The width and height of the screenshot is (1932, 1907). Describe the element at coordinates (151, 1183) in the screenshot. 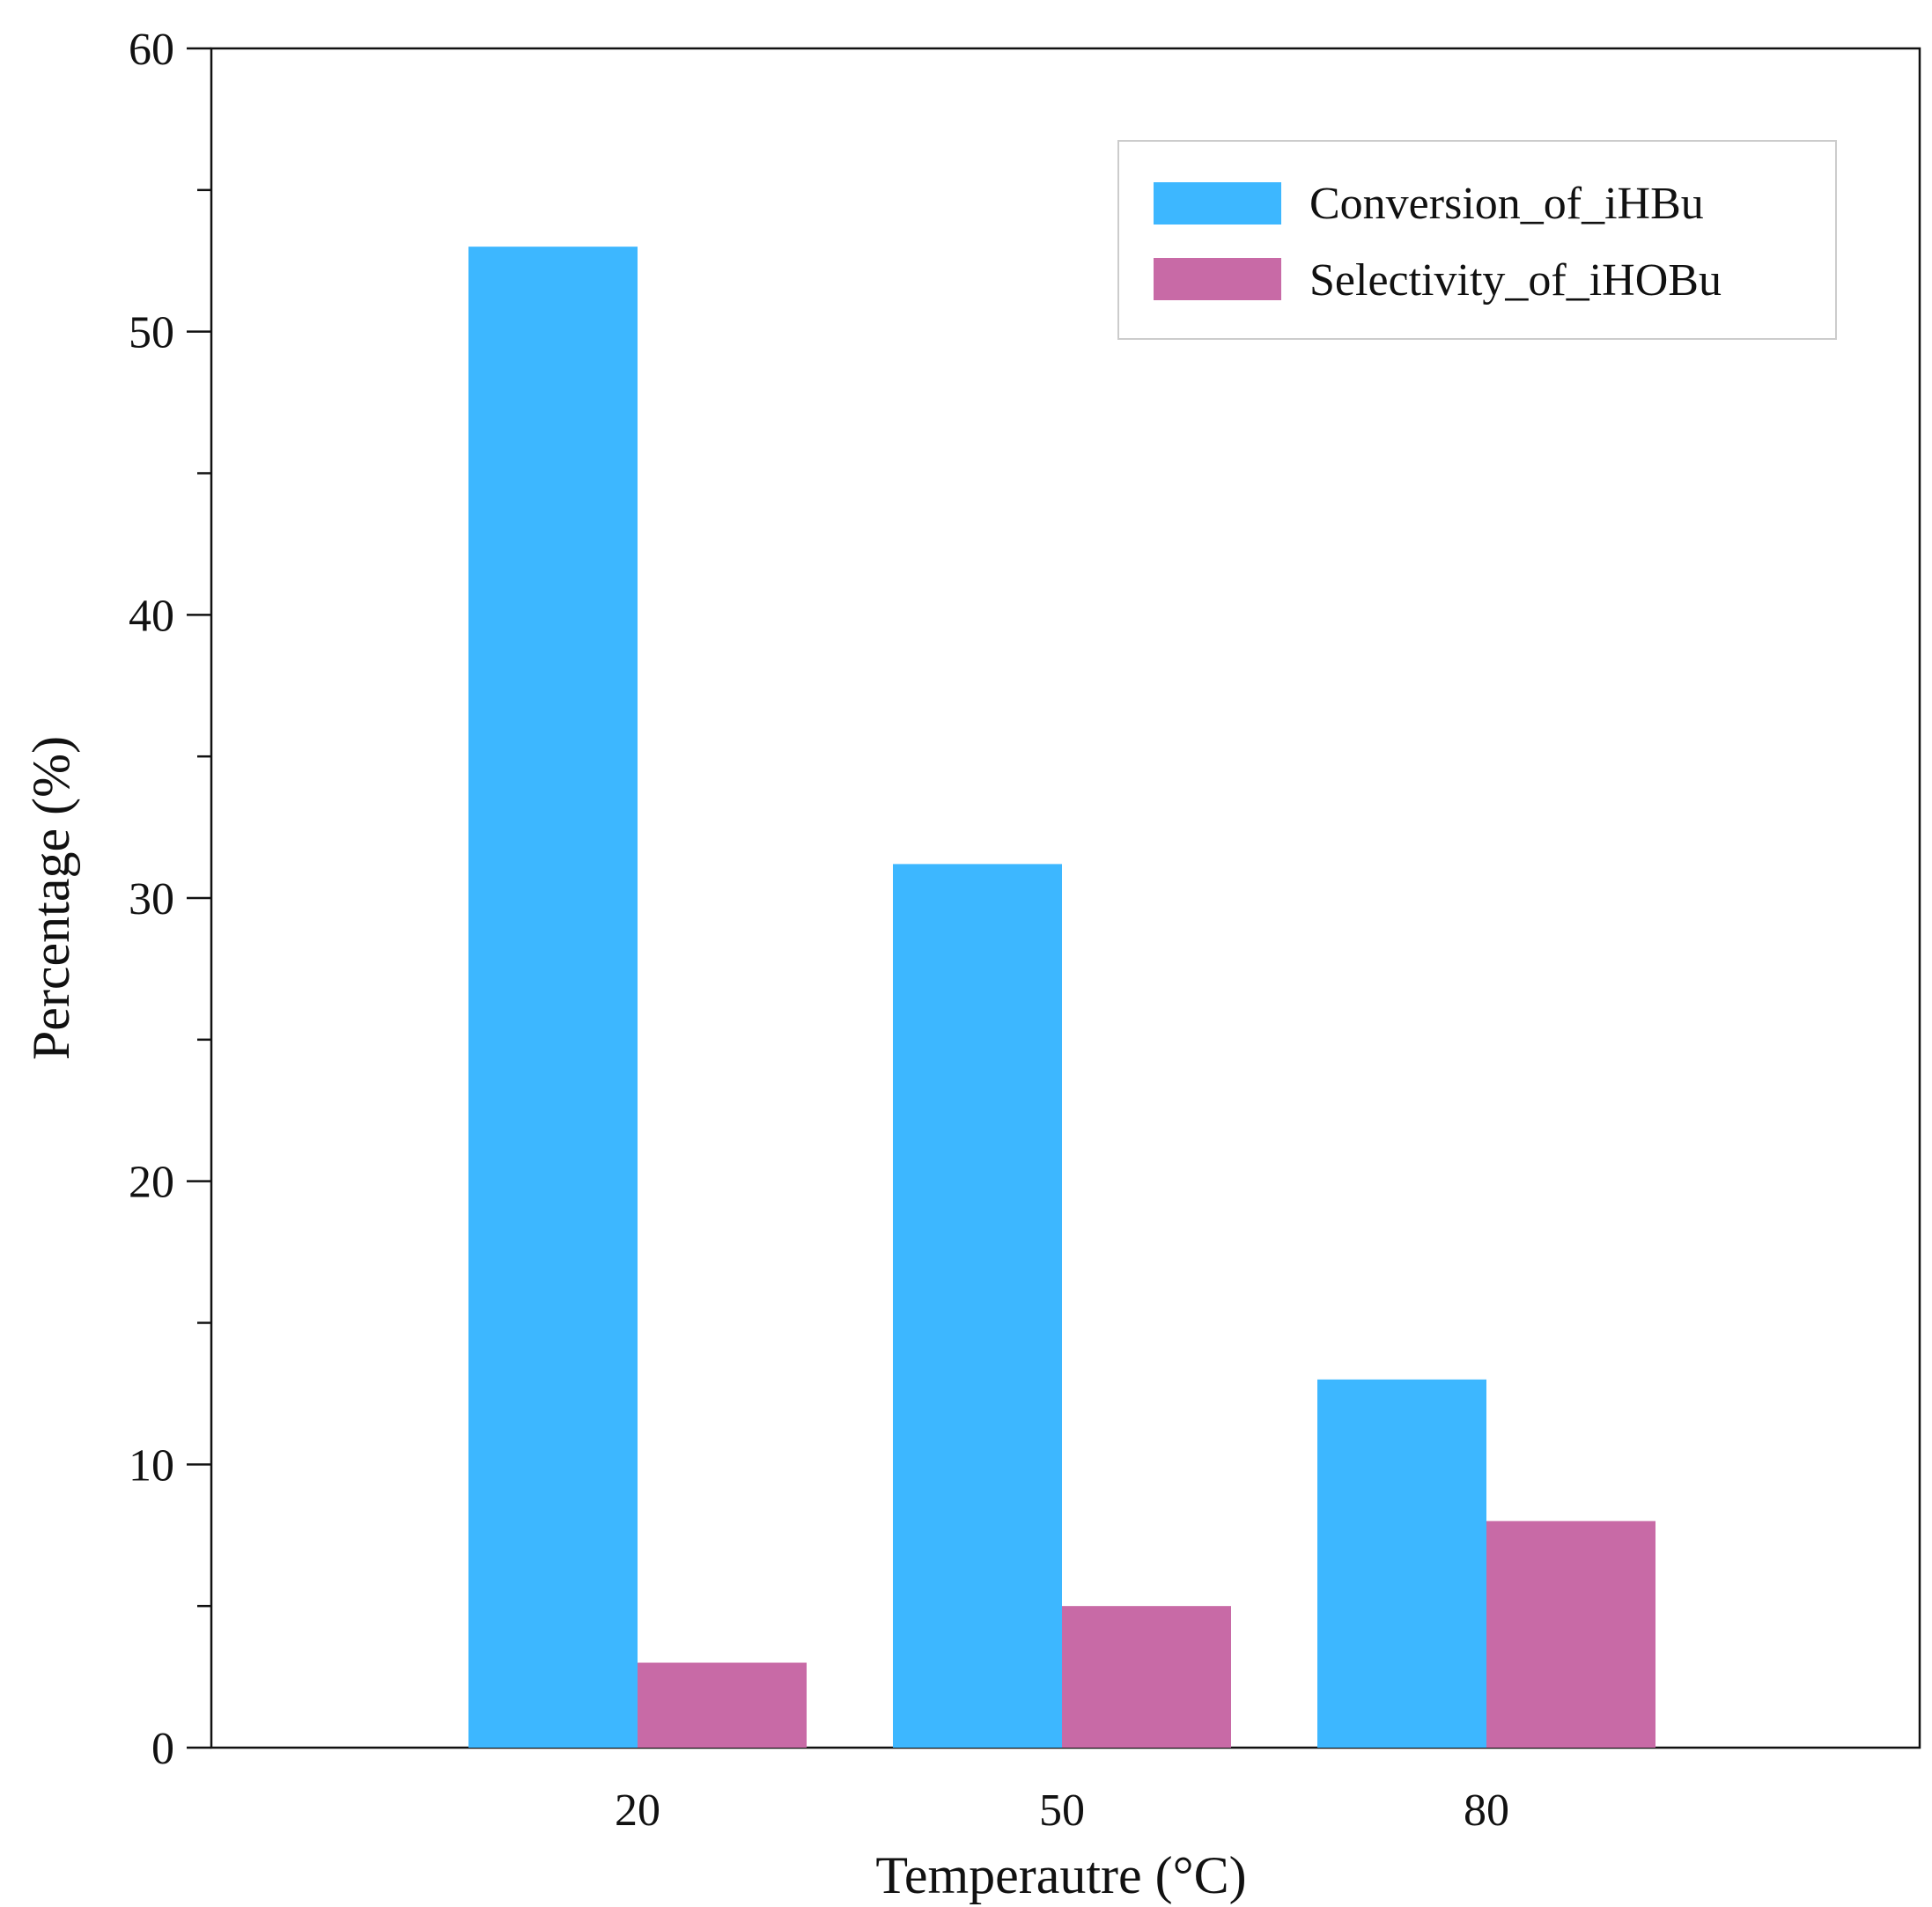

I see `y-tick-label: 20` at that location.